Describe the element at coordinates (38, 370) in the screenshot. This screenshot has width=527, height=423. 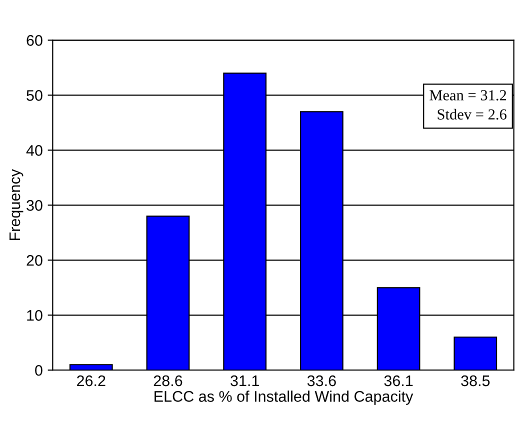
I see `y-tick-label: 0` at that location.